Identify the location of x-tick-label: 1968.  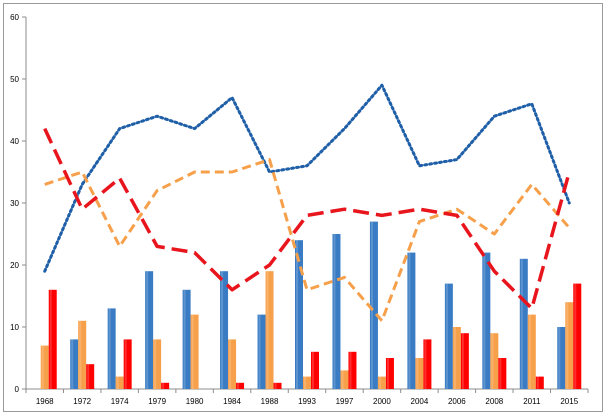
(45, 401).